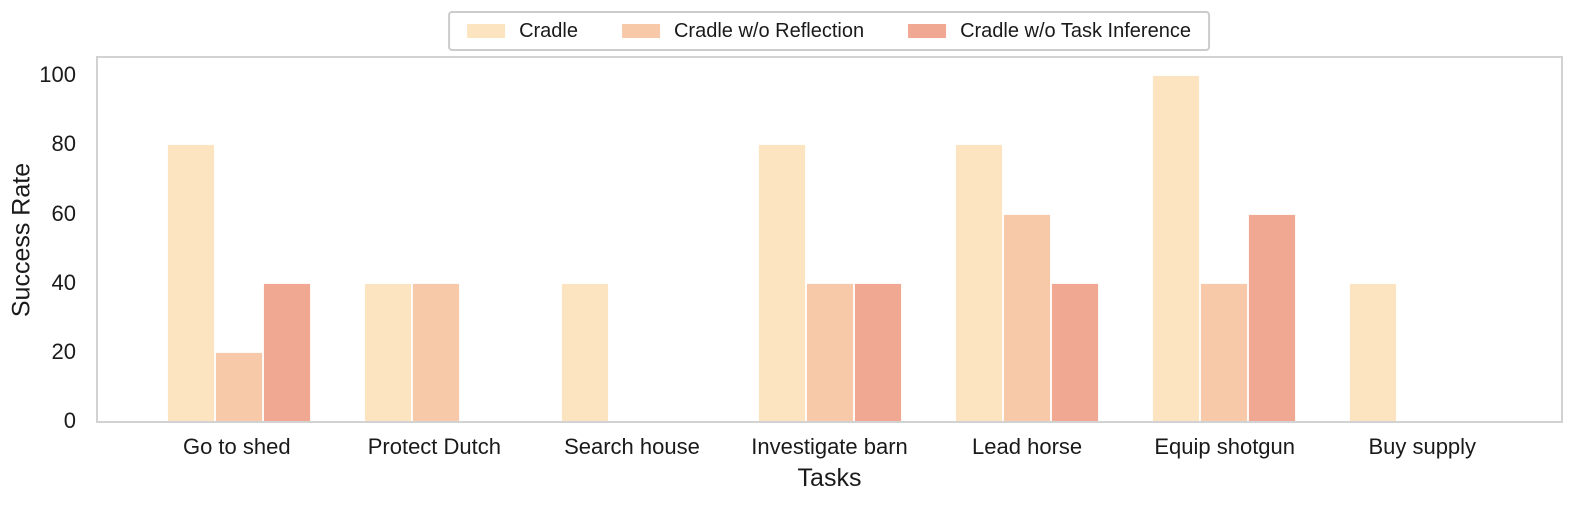 The height and width of the screenshot is (505, 1578). I want to click on y-tick-label: 80, so click(63, 144).